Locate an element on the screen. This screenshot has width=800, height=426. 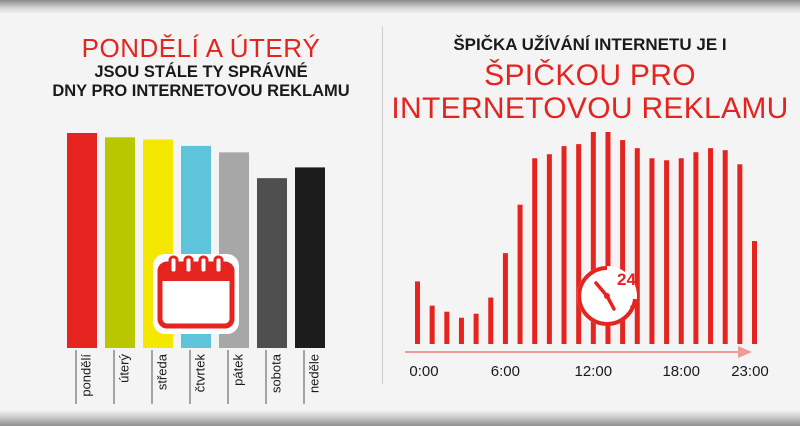
svg-text: 24 is located at coordinates (626, 279).